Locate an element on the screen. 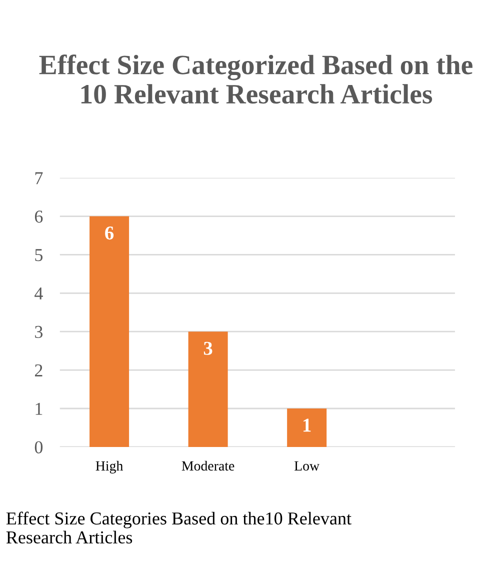 This screenshot has width=483, height=585. y-tick-label: 2 is located at coordinates (38, 370).